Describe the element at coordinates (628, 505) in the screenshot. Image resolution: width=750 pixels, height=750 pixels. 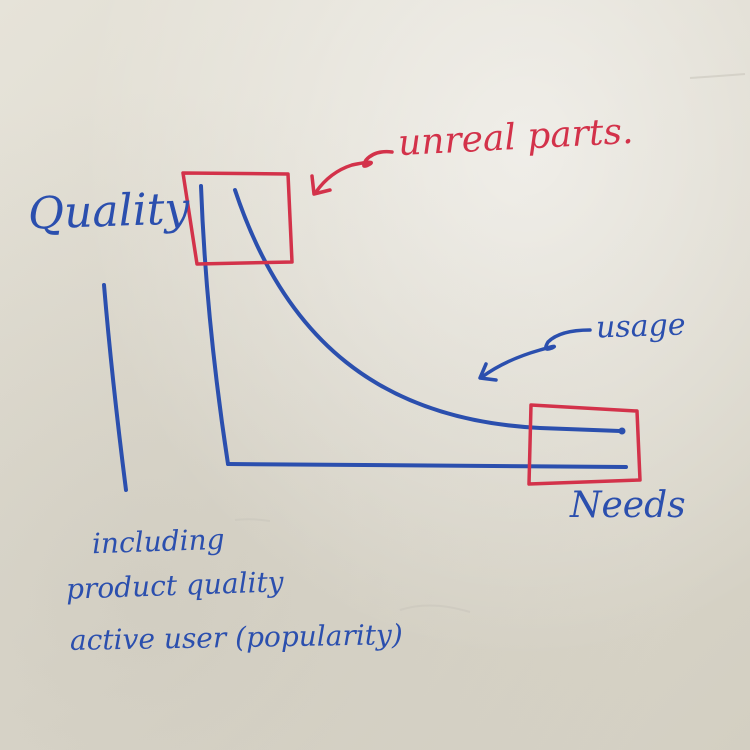
I see `x-axis-label: Needs` at that location.